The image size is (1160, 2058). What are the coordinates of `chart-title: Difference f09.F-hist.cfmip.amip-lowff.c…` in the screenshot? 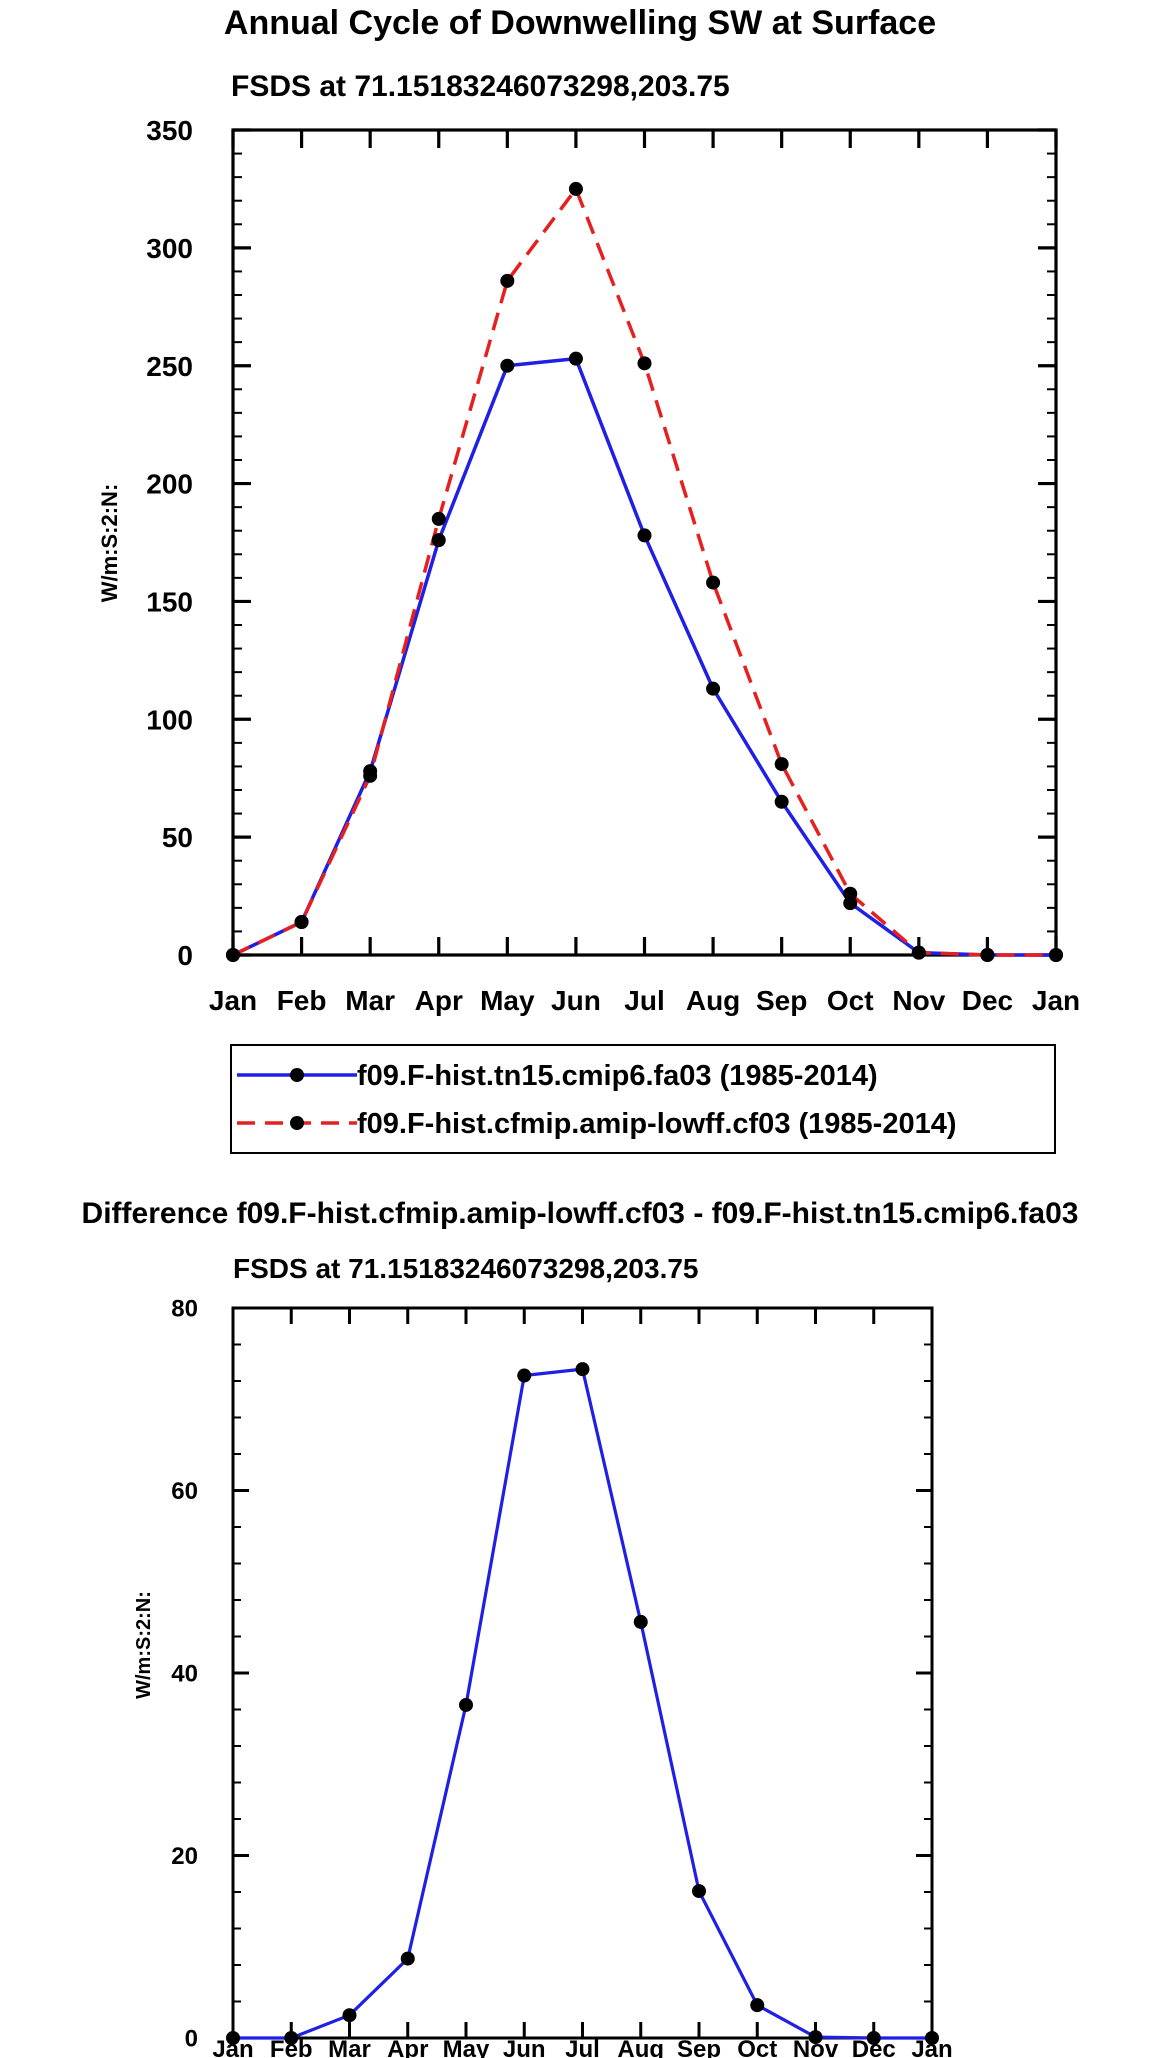 It's located at (580, 1213).